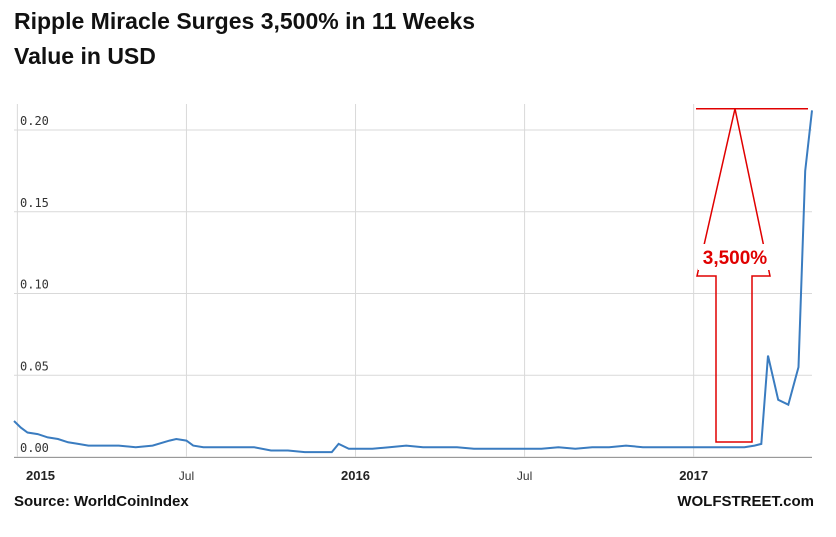 The width and height of the screenshot is (836, 537). I want to click on annotation-label-bg, so click(736, 257).